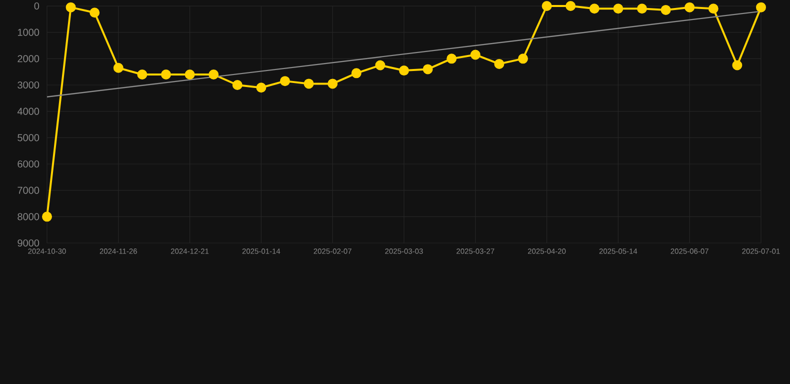 The width and height of the screenshot is (790, 384). I want to click on y-tick-label: 3000, so click(29, 85).